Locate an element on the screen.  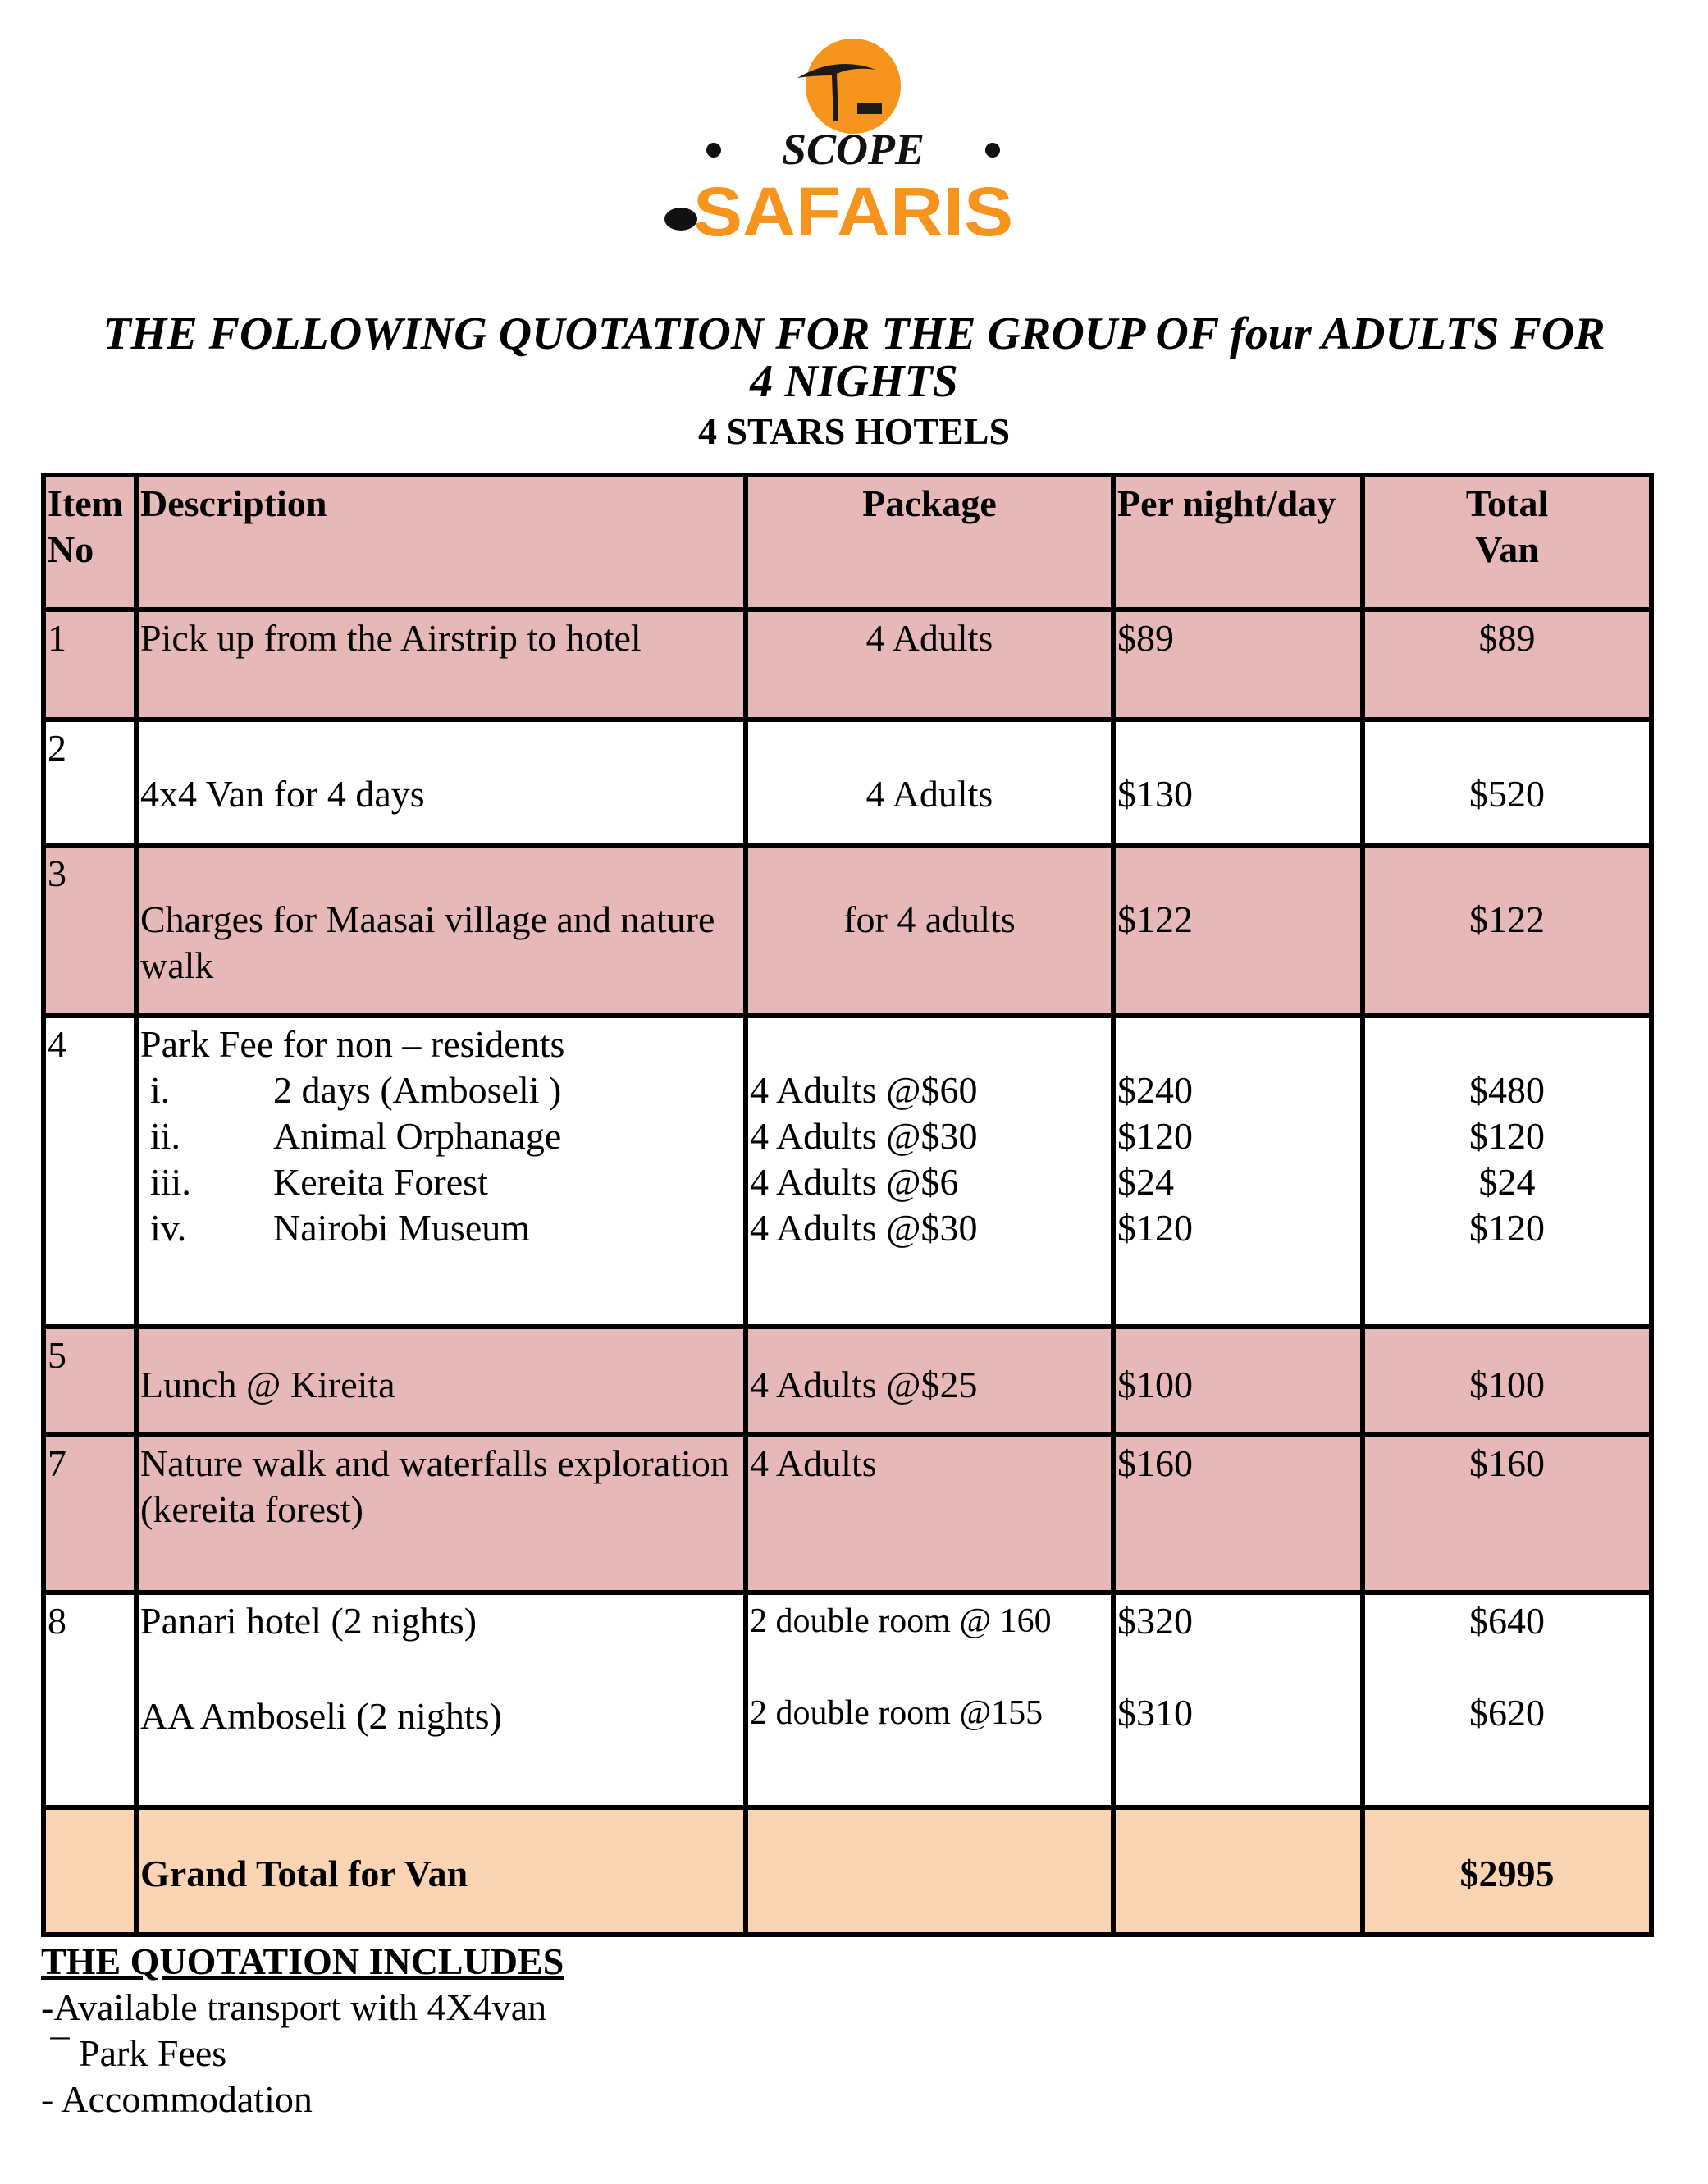
package: for 4 adults is located at coordinates (929, 930).